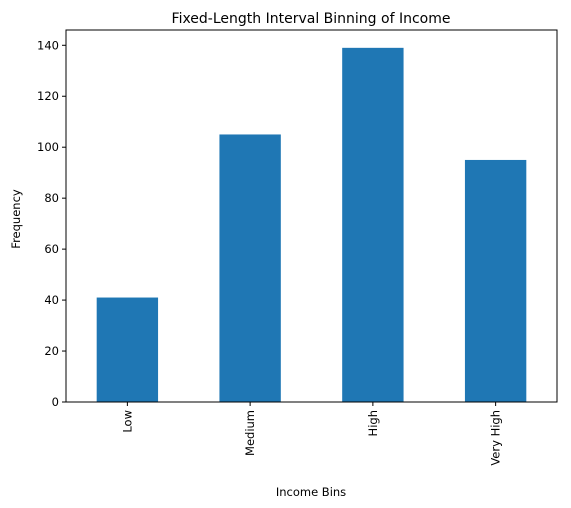  I want to click on y-tick-label: 100, so click(48, 147).